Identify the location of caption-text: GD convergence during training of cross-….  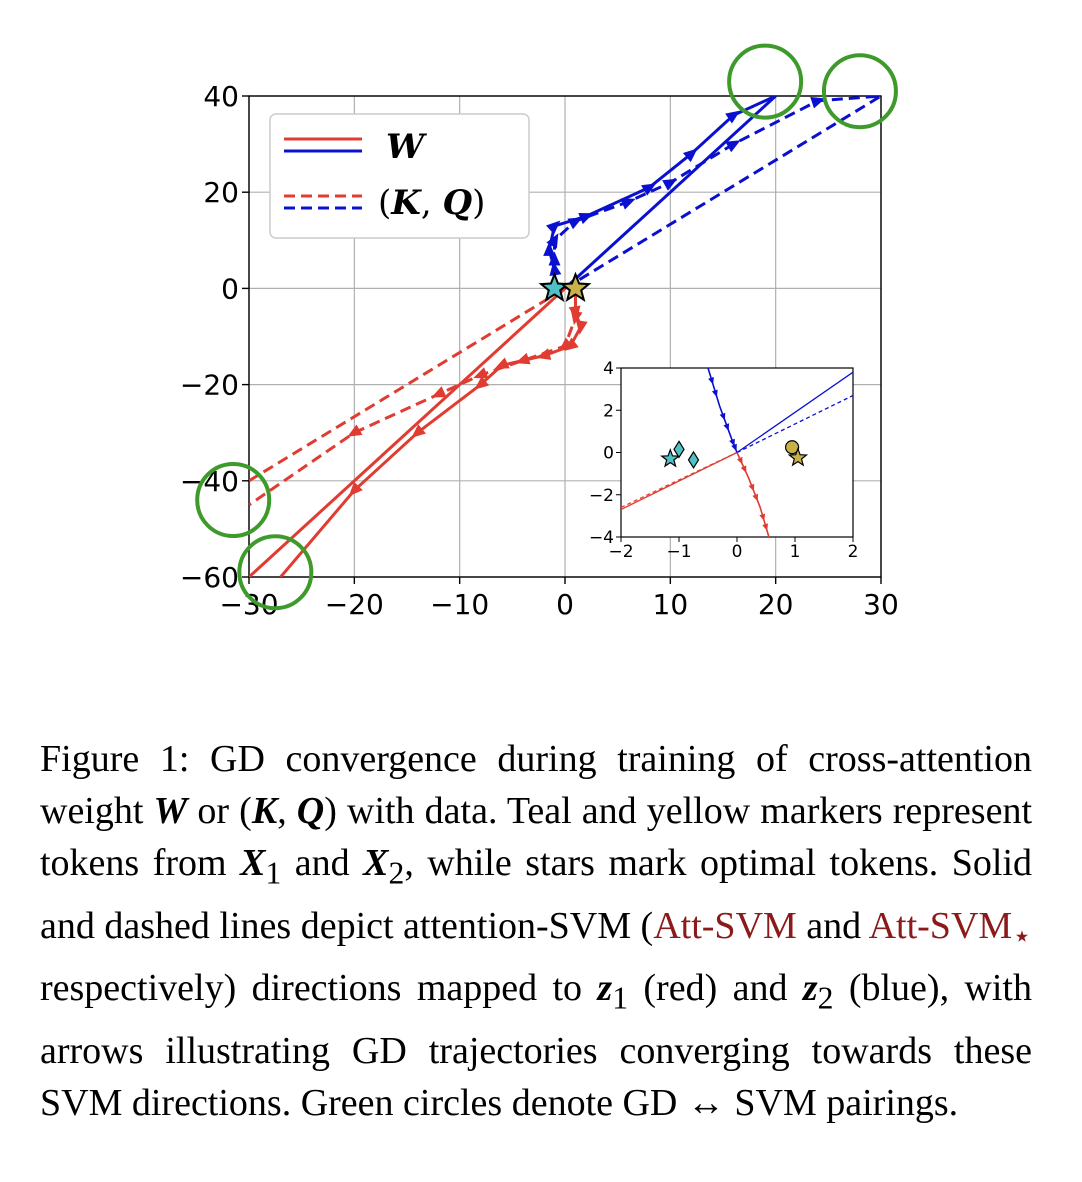
(536, 785).